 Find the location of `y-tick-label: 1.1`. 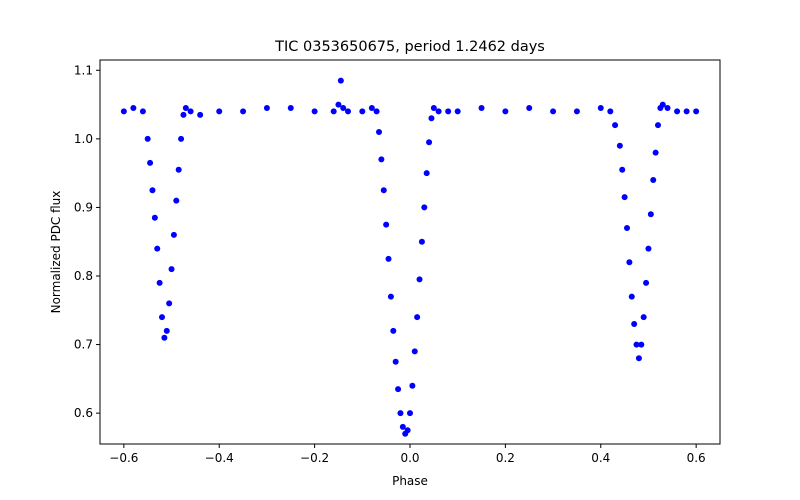

y-tick-label: 1.1 is located at coordinates (83, 70).